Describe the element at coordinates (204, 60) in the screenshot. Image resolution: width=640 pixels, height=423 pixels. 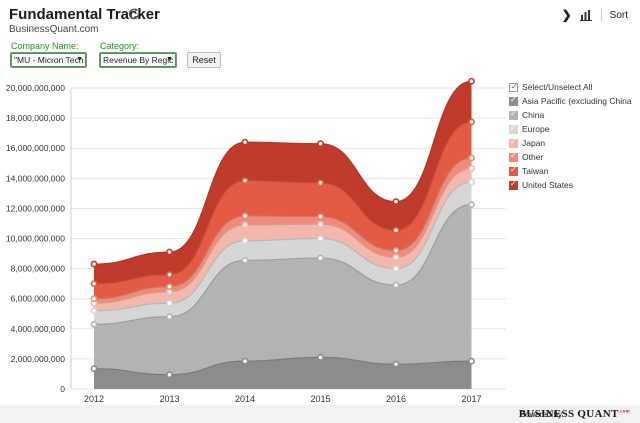
I see `reset-button: Reset` at that location.